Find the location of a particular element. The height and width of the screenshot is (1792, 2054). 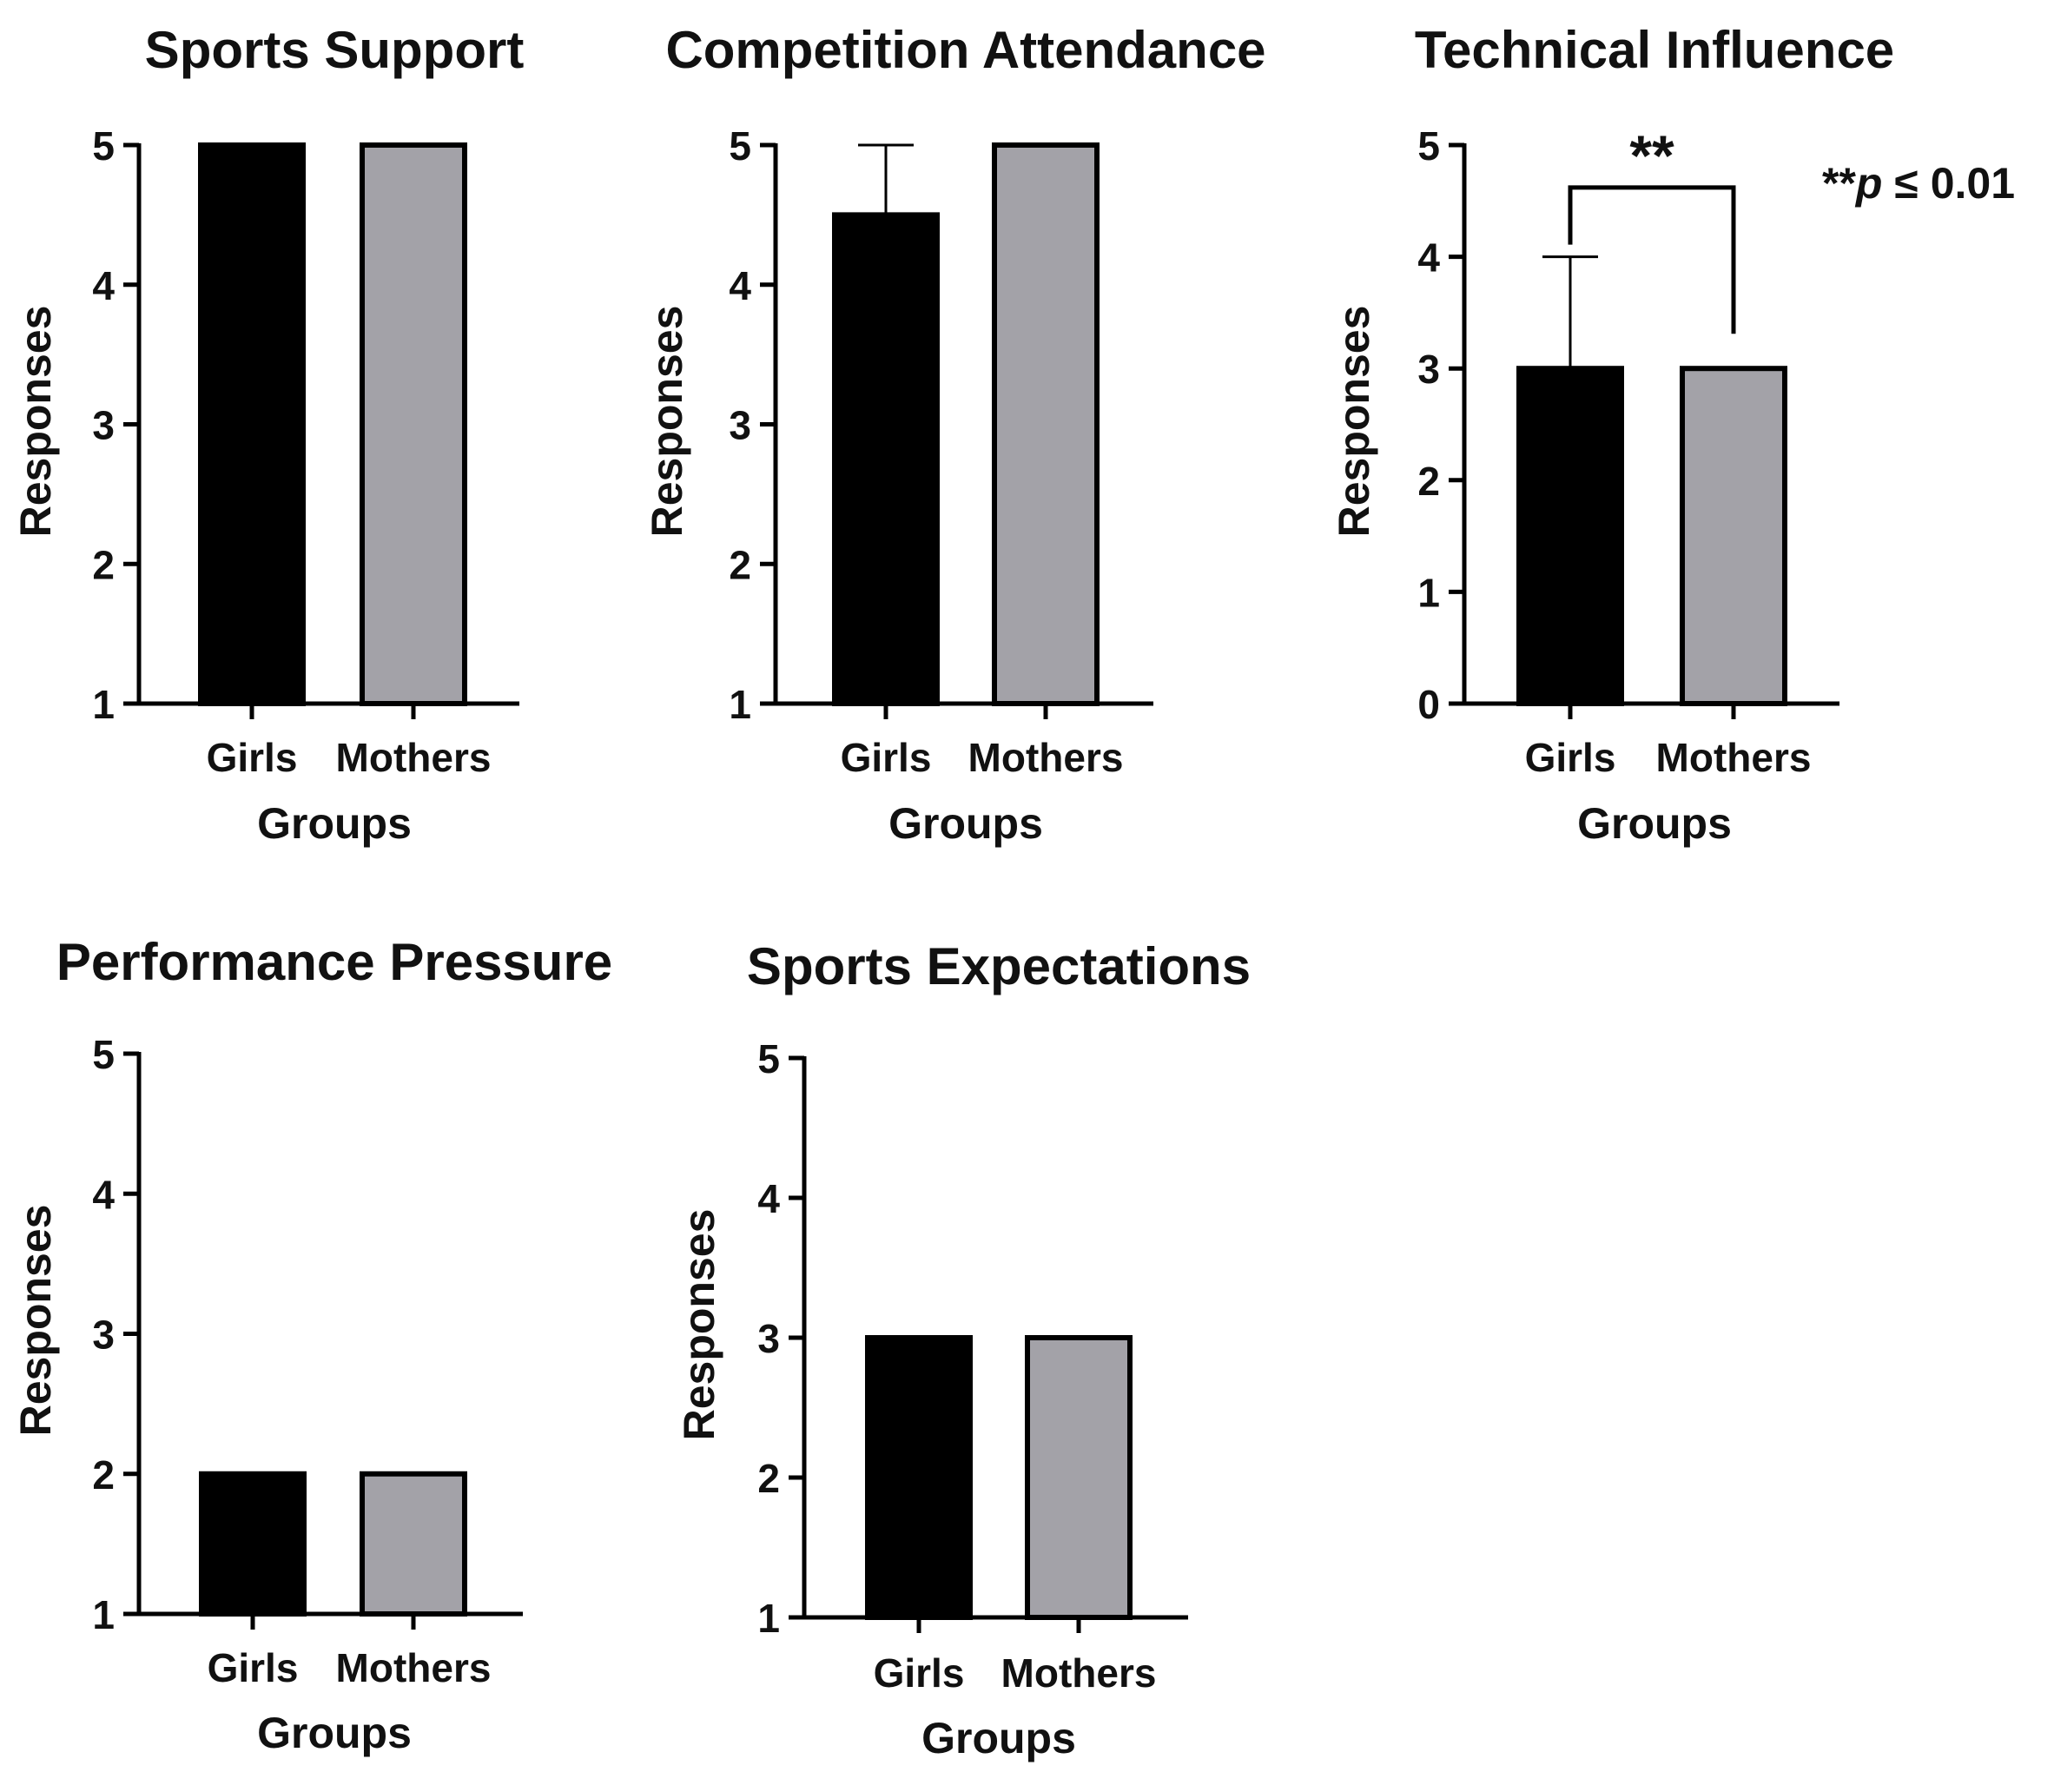

significance-note: **p ≤ 0.01 is located at coordinates (1918, 183).